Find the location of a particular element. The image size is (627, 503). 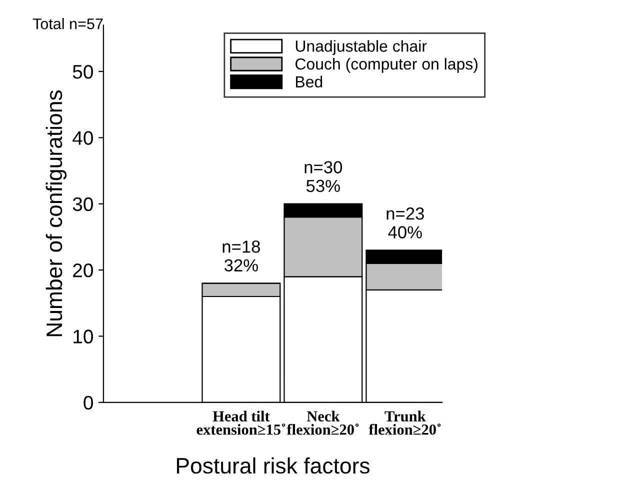

annotation: n=23 40% is located at coordinates (405, 222).